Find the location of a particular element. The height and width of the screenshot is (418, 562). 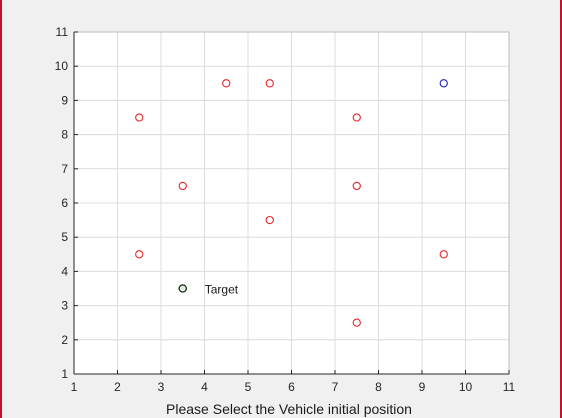

x-tick-label: 3 is located at coordinates (161, 387).